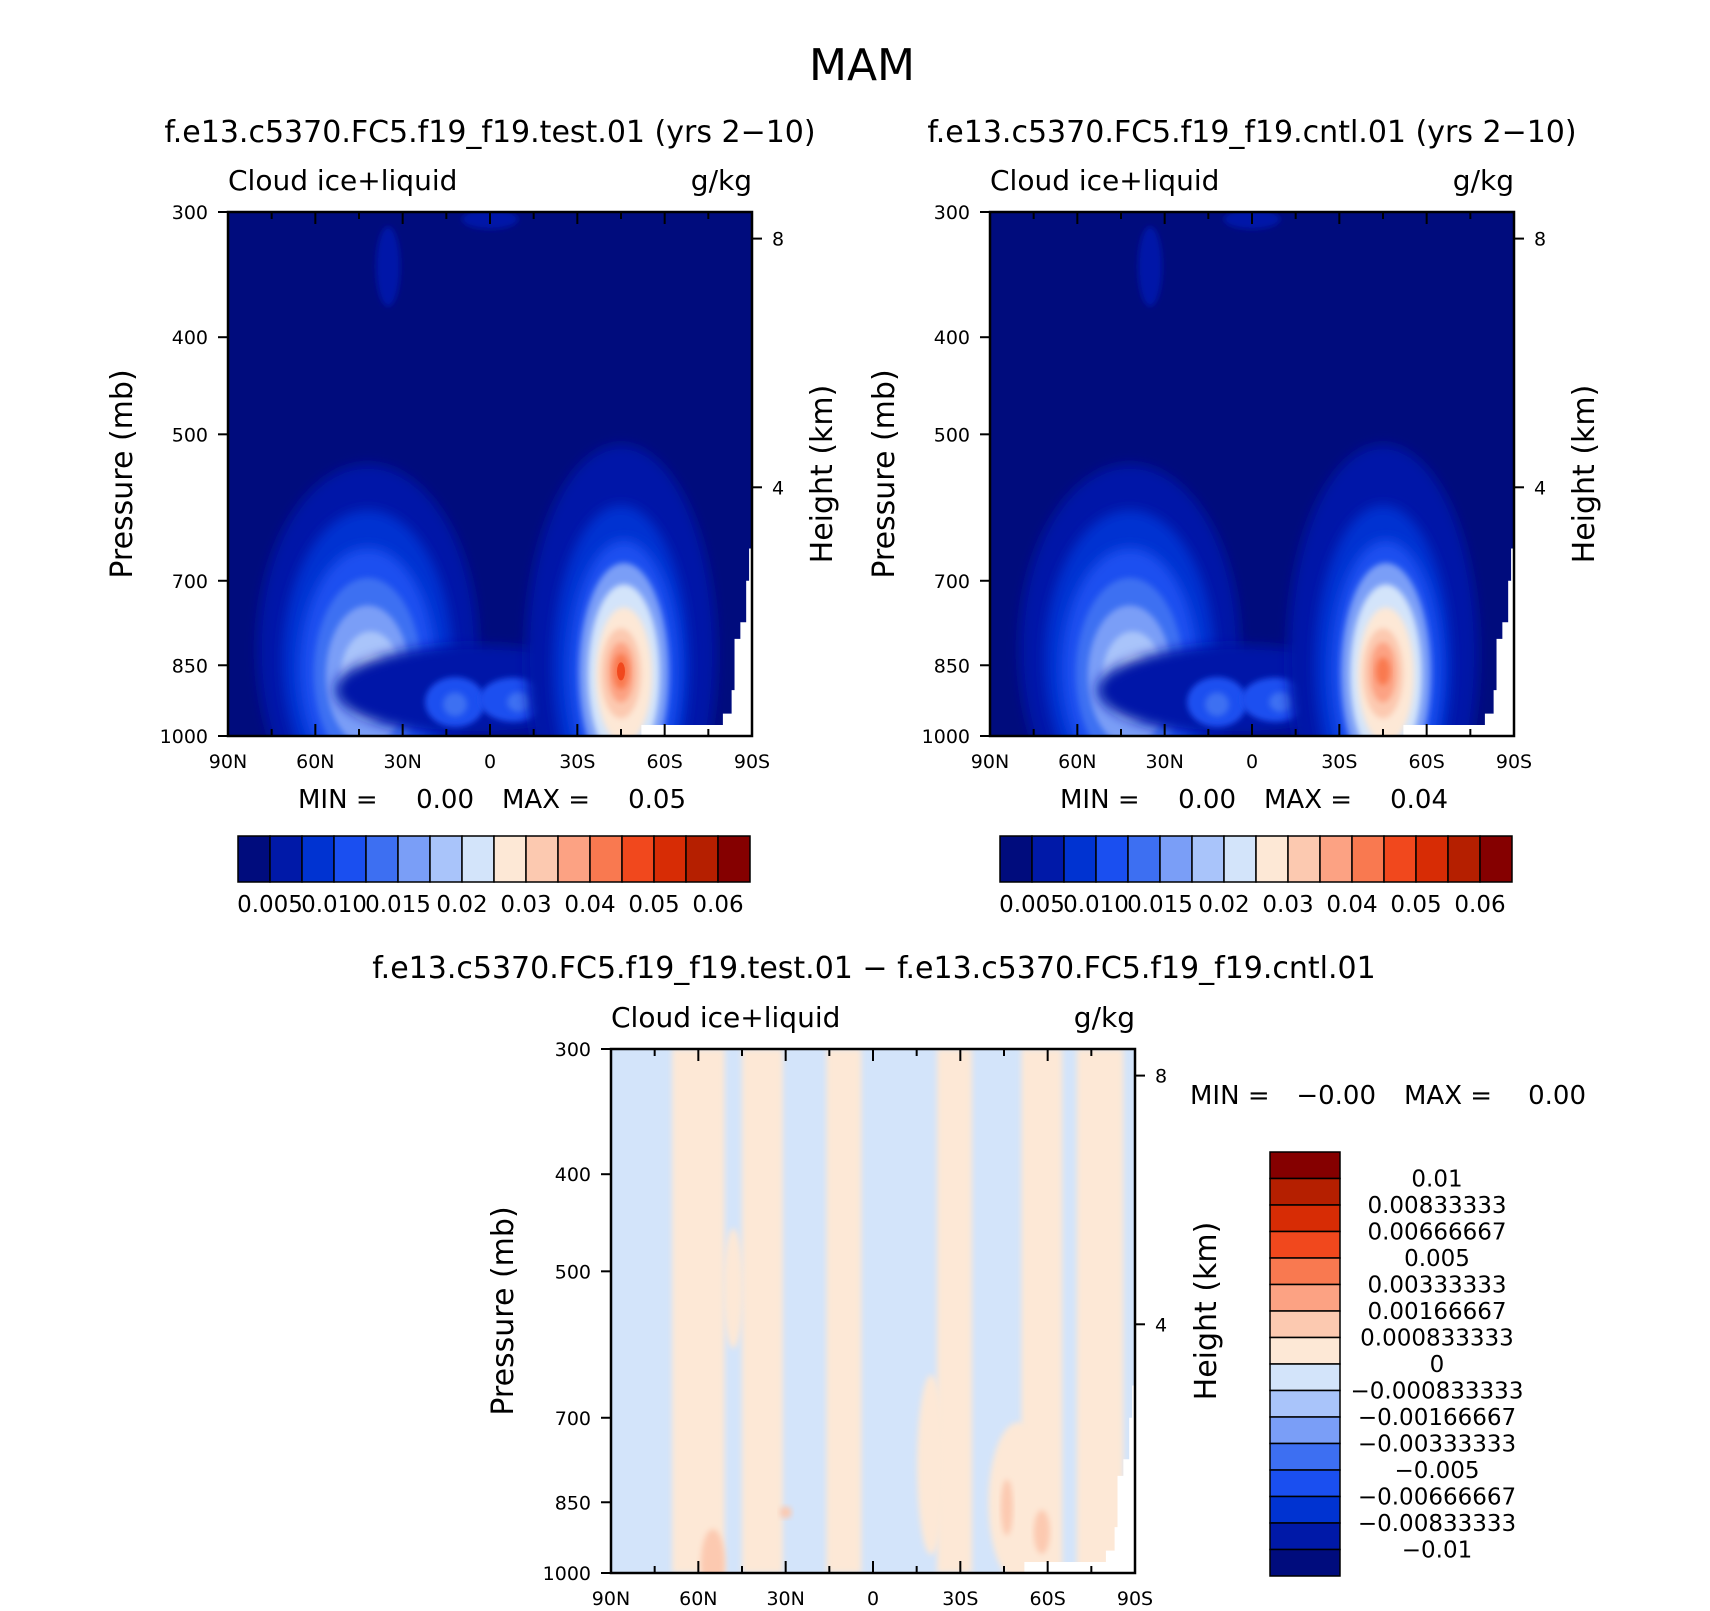 This screenshot has height=1611, width=1710. What do you see at coordinates (567, 1574) in the screenshot?
I see `y-tick-label: 1000` at bounding box center [567, 1574].